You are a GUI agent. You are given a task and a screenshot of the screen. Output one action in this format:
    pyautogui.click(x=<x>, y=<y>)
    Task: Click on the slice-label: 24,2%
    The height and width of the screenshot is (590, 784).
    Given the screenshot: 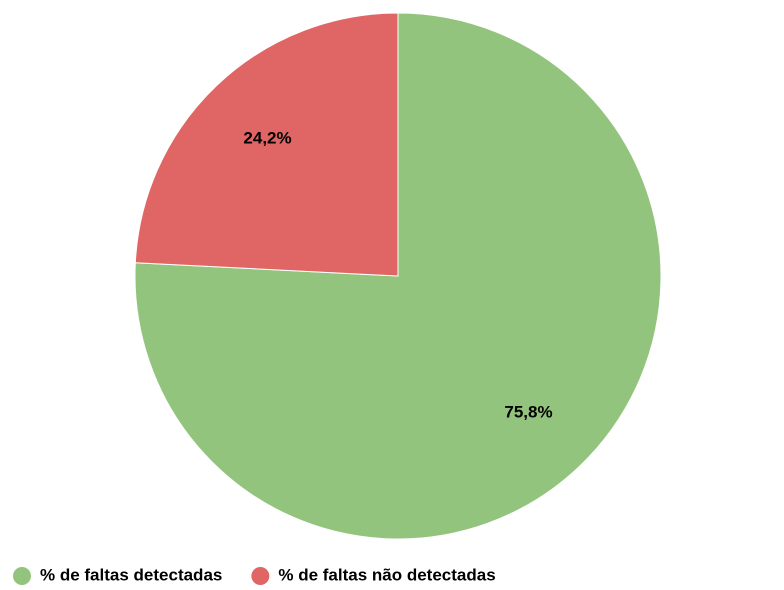 What is the action you would take?
    pyautogui.click(x=267, y=137)
    